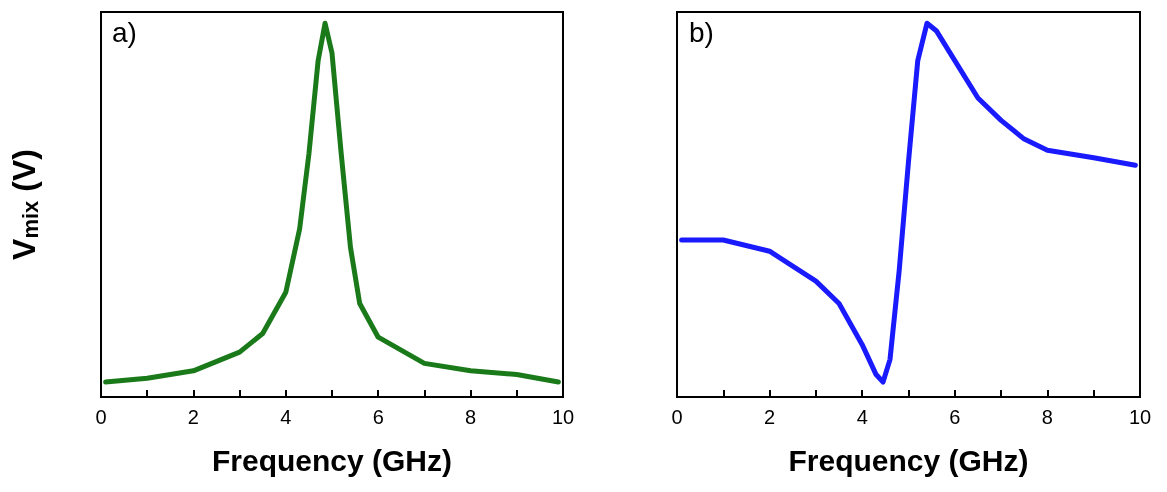 The width and height of the screenshot is (1167, 492). What do you see at coordinates (24, 204) in the screenshot?
I see `y-axis-title: Vmix (V)` at bounding box center [24, 204].